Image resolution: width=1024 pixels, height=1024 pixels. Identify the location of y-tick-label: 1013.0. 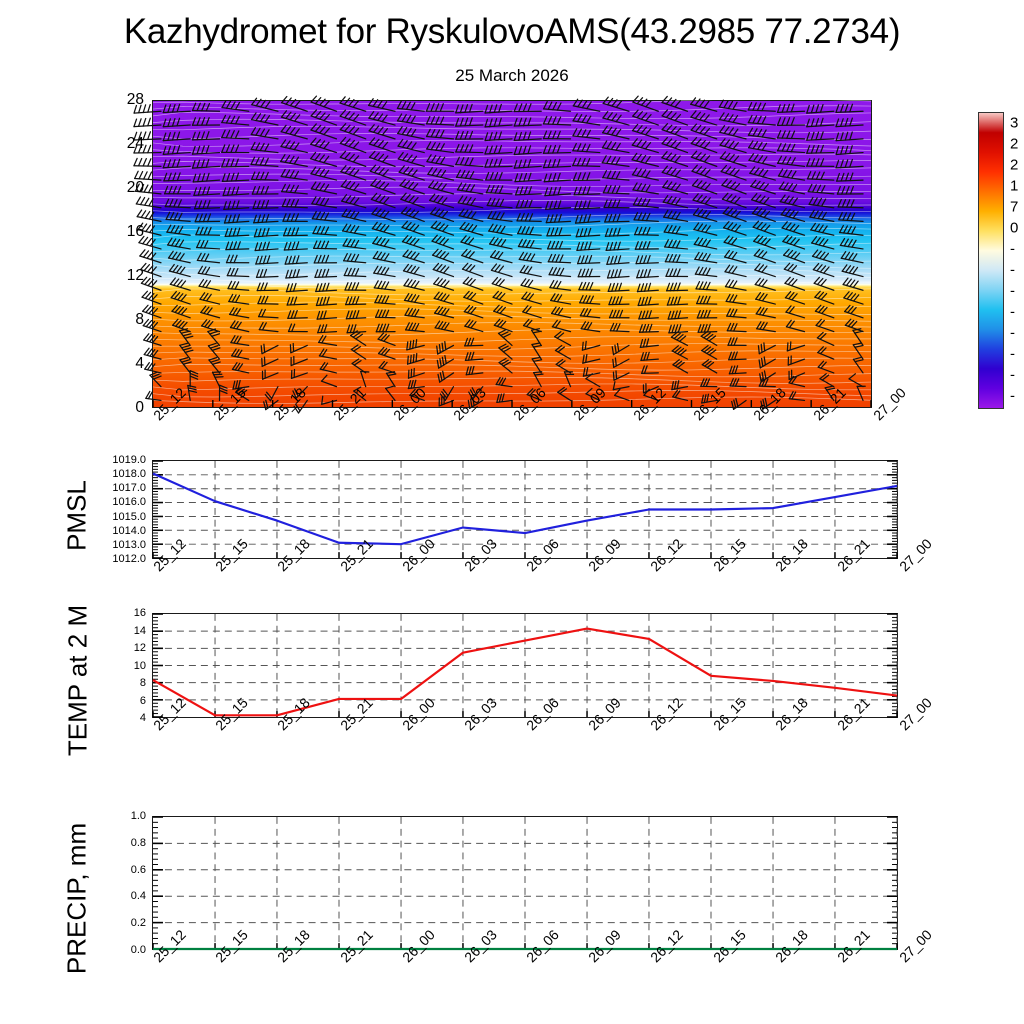
(129, 544).